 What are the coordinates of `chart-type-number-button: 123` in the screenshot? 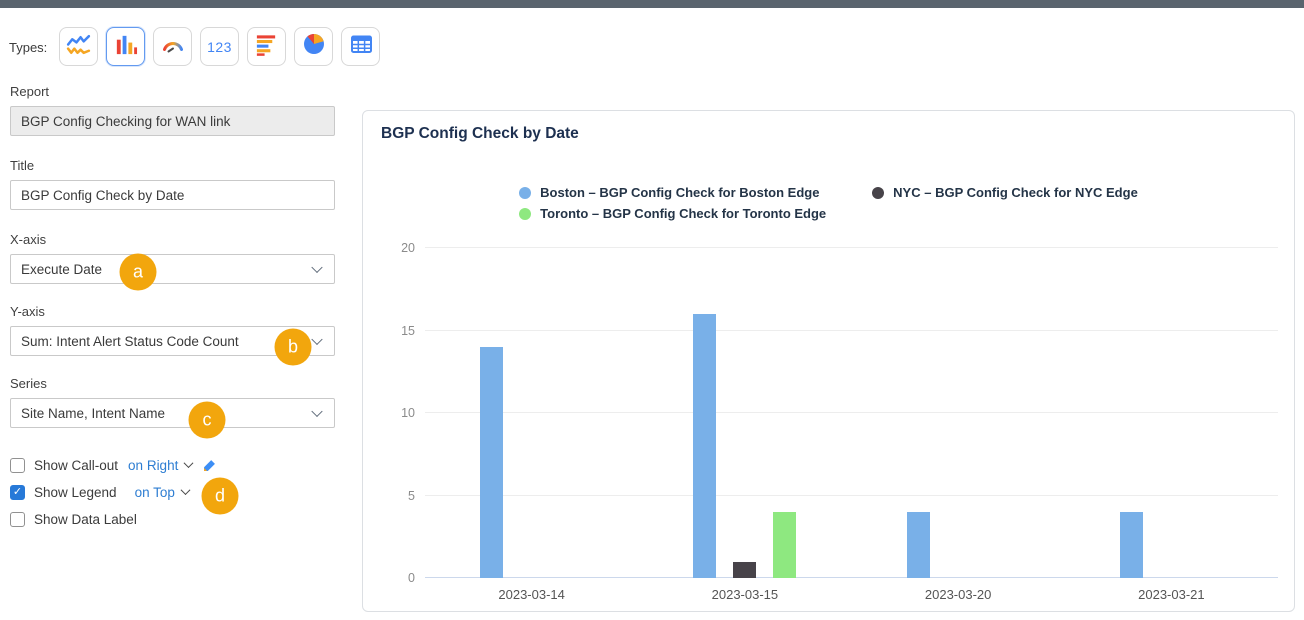 It's located at (219, 46).